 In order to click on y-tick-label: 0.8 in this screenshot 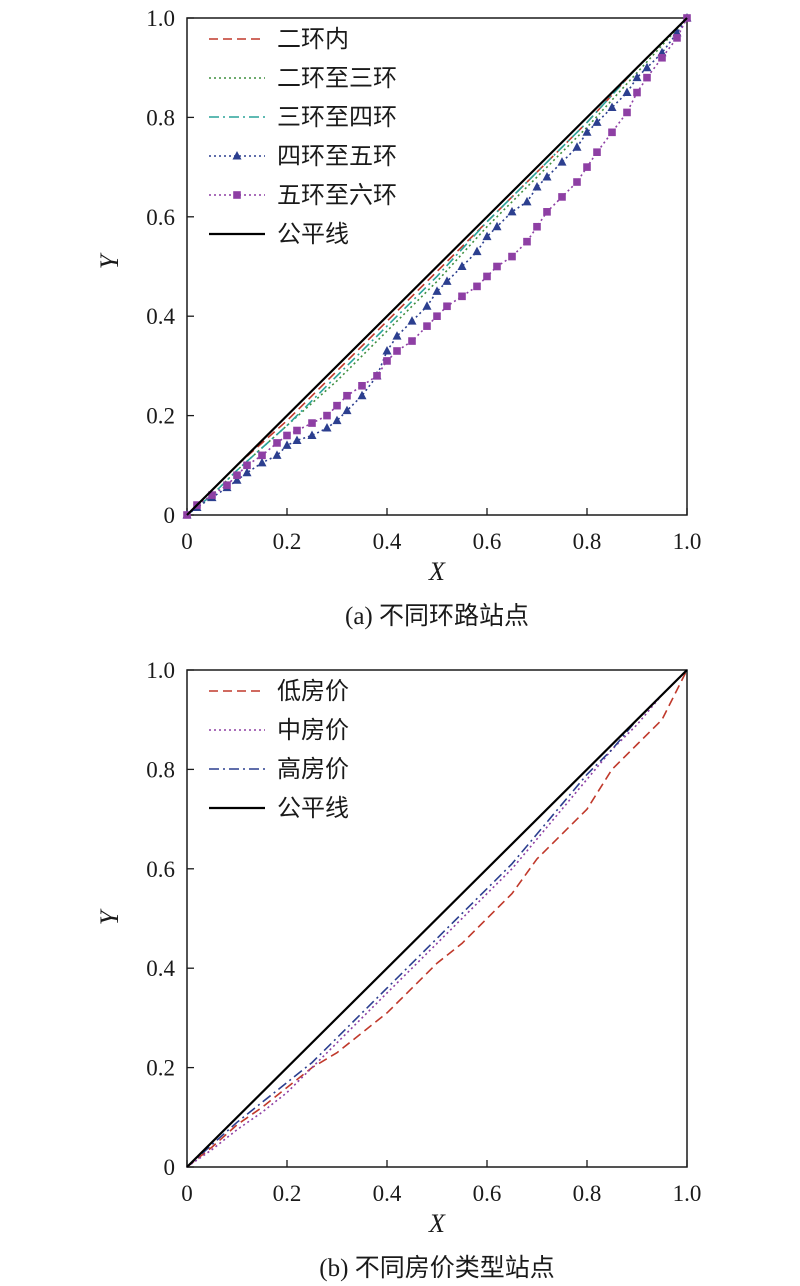, I will do `click(160, 769)`.